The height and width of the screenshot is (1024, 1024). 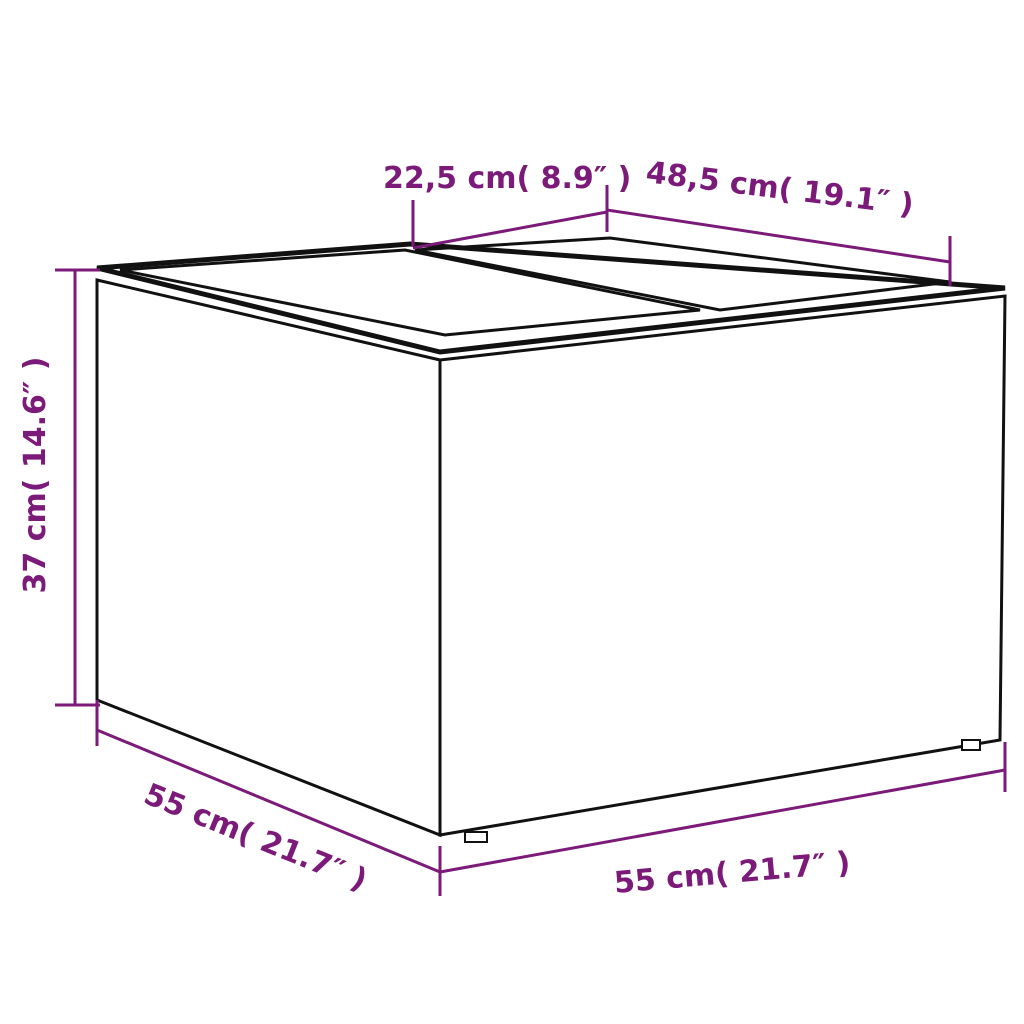 I want to click on dim-line-width, so click(x=723, y=808).